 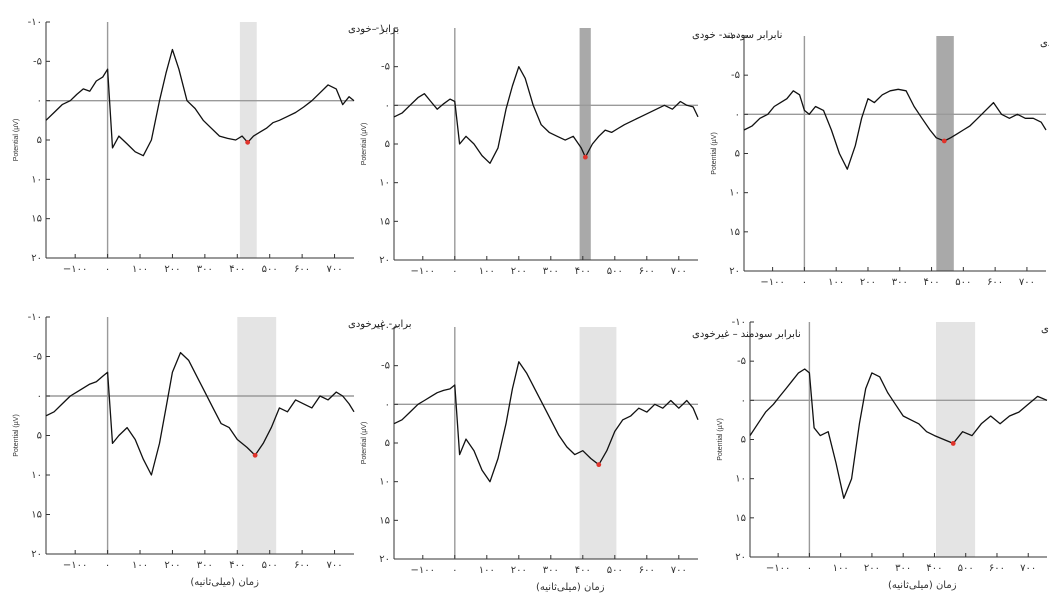 What do you see at coordinates (570, 587) in the screenshot?
I see `x-axis-label: زمان (میلی‌ثانیه)` at bounding box center [570, 587].